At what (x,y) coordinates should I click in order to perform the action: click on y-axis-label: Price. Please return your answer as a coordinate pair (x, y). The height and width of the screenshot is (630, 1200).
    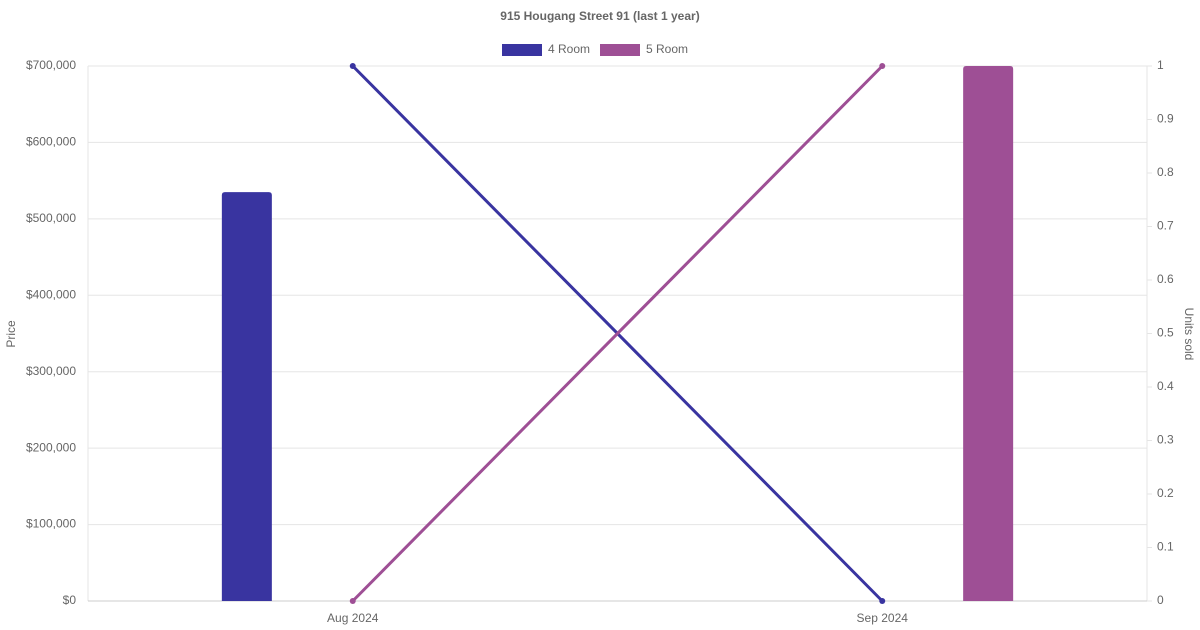
    Looking at the image, I should click on (11, 334).